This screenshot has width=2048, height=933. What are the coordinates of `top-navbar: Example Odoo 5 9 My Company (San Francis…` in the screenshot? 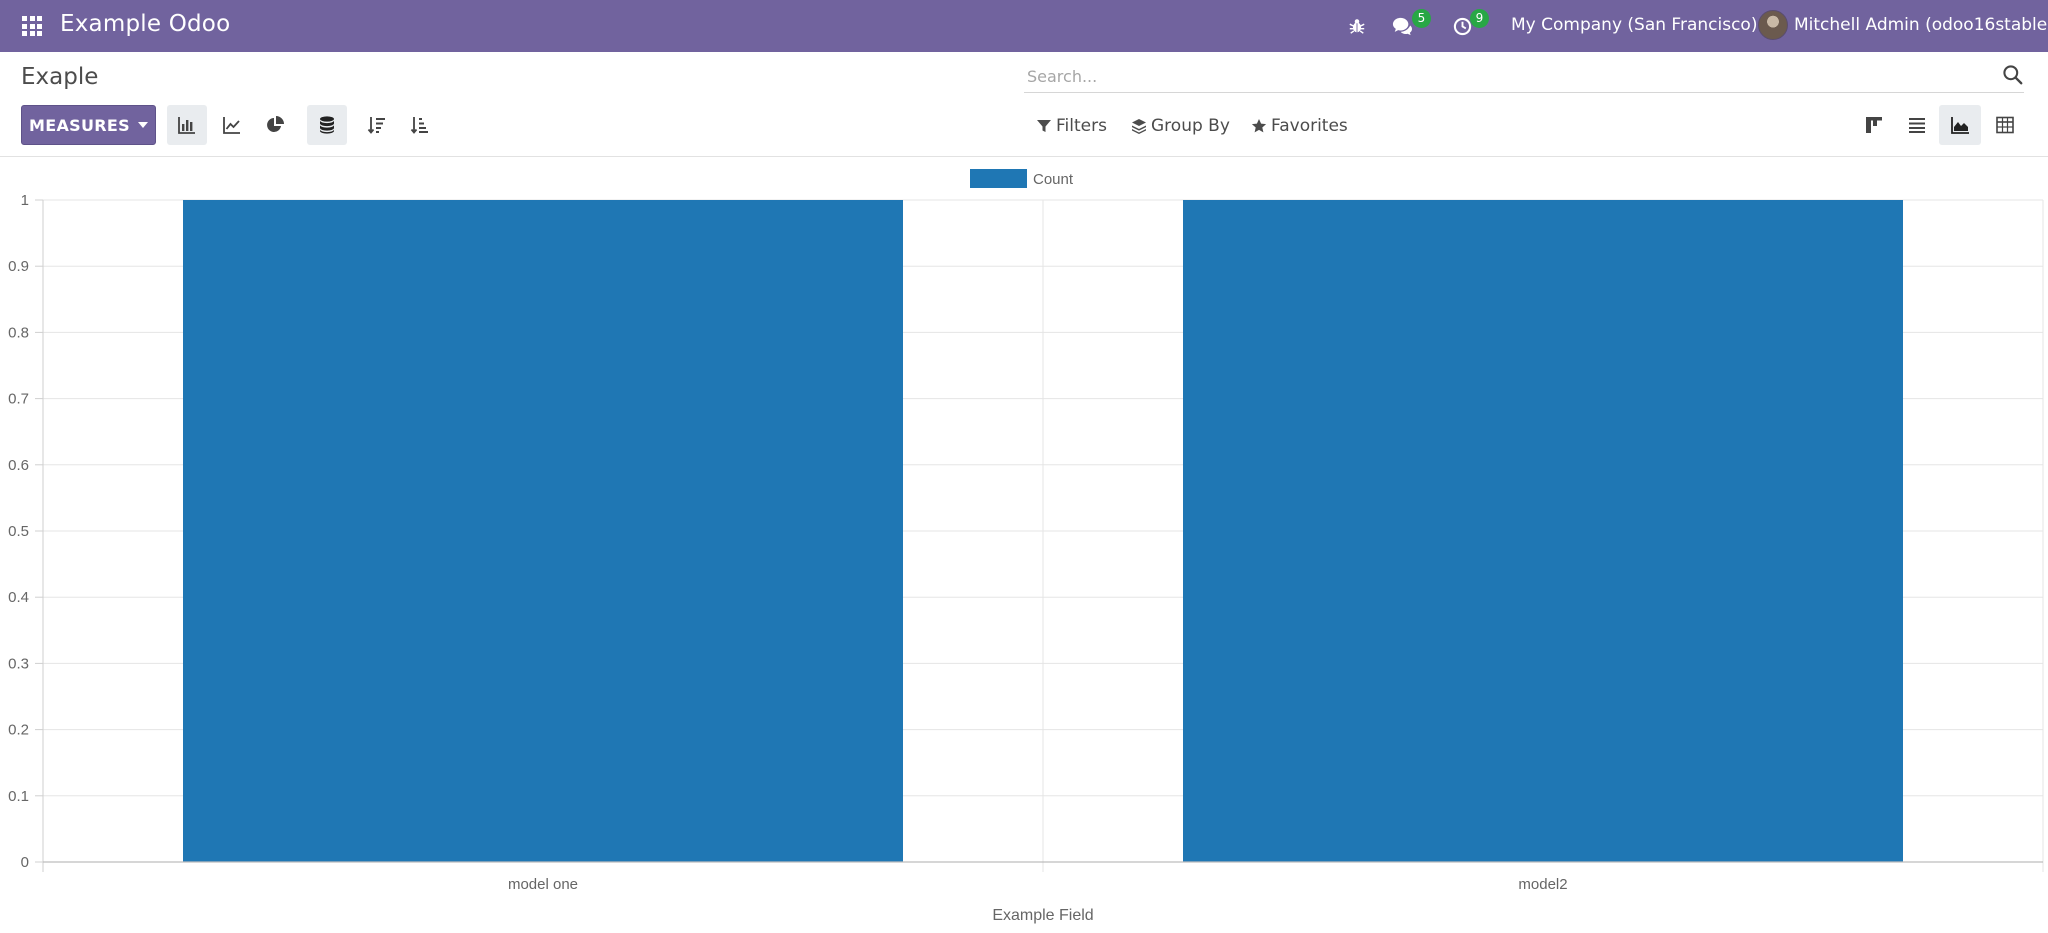 It's located at (1024, 26).